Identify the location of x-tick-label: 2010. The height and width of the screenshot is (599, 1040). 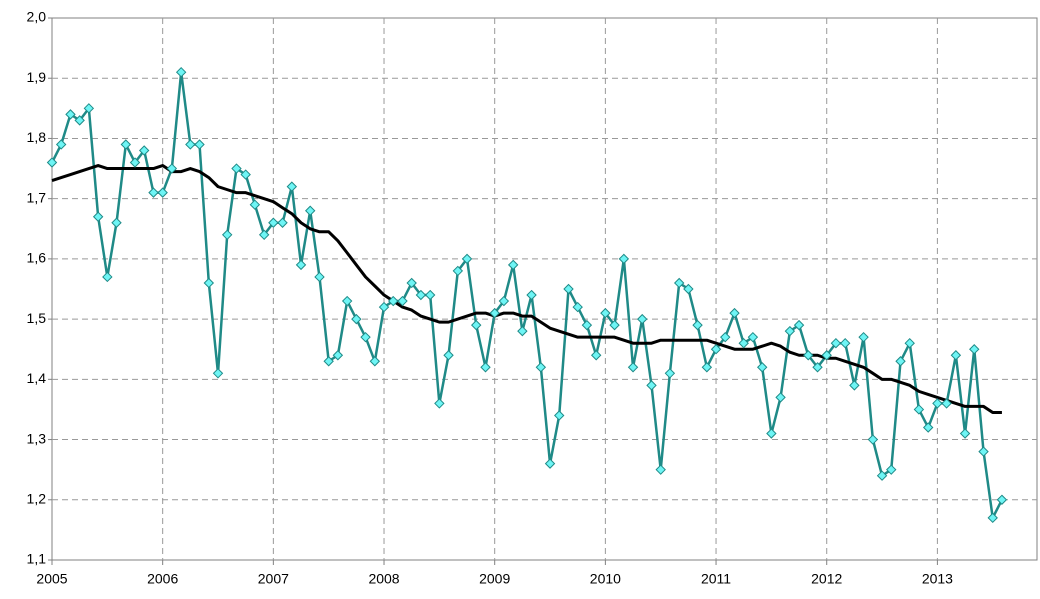
(605, 579).